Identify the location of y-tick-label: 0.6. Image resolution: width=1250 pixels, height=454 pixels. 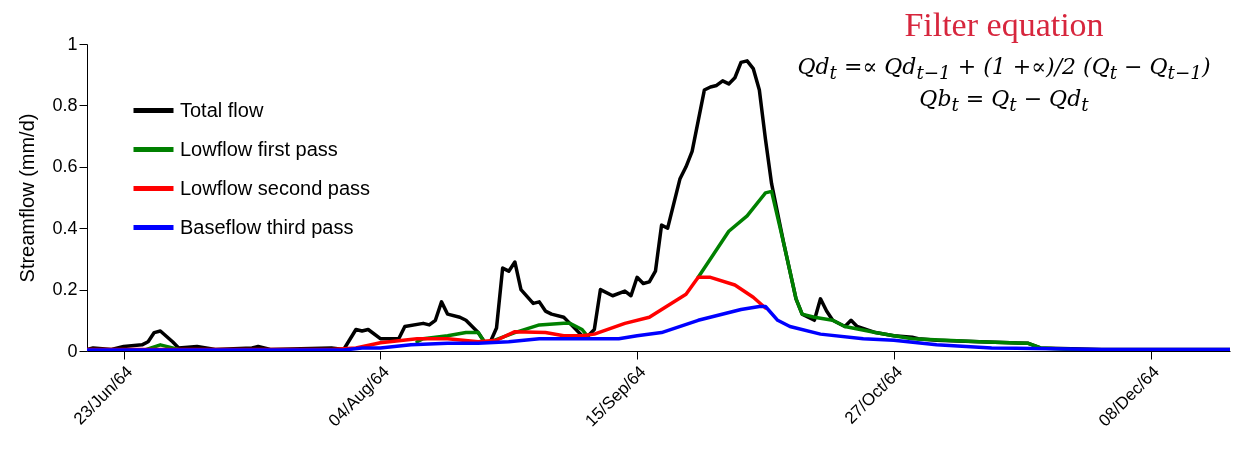
(65, 166).